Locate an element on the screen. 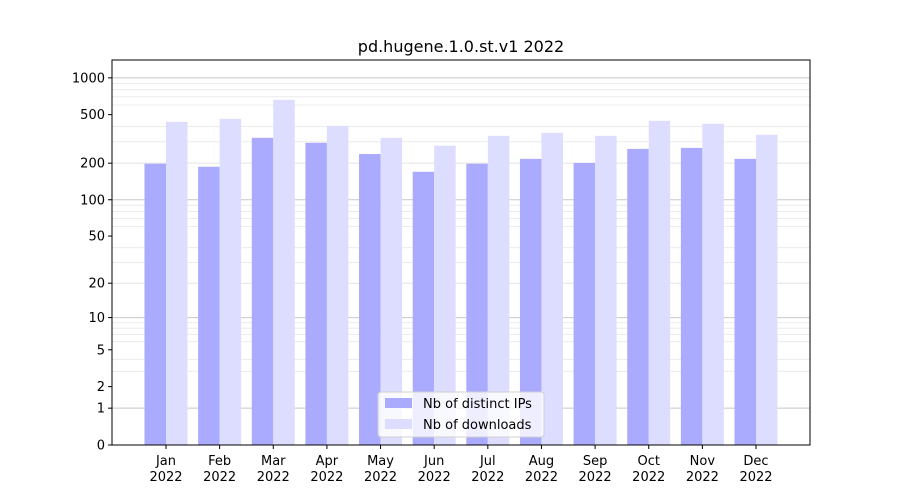 The height and width of the screenshot is (504, 900). x-tick-label: Mar 2022 is located at coordinates (273, 469).